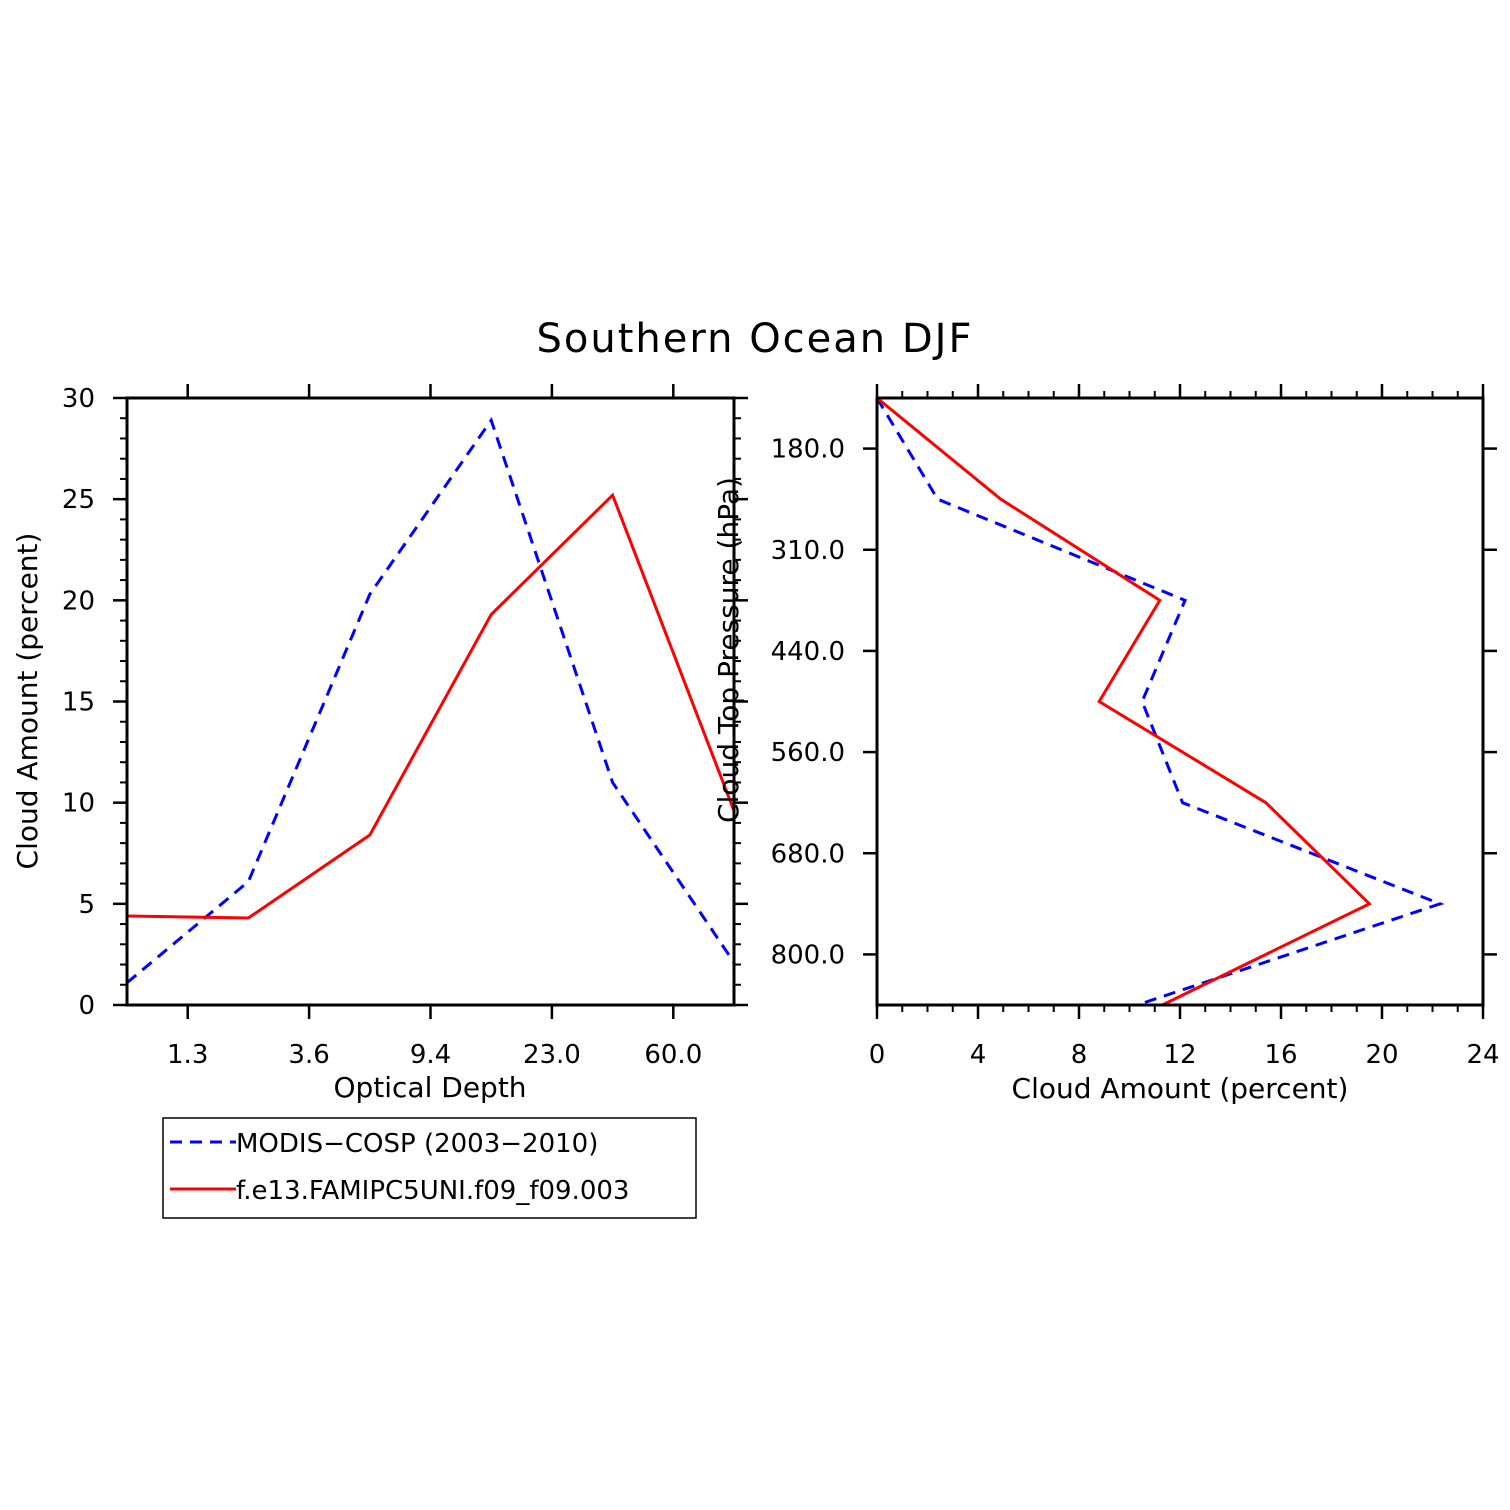  I want to click on right-x-tick-label: 4, so click(978, 1055).